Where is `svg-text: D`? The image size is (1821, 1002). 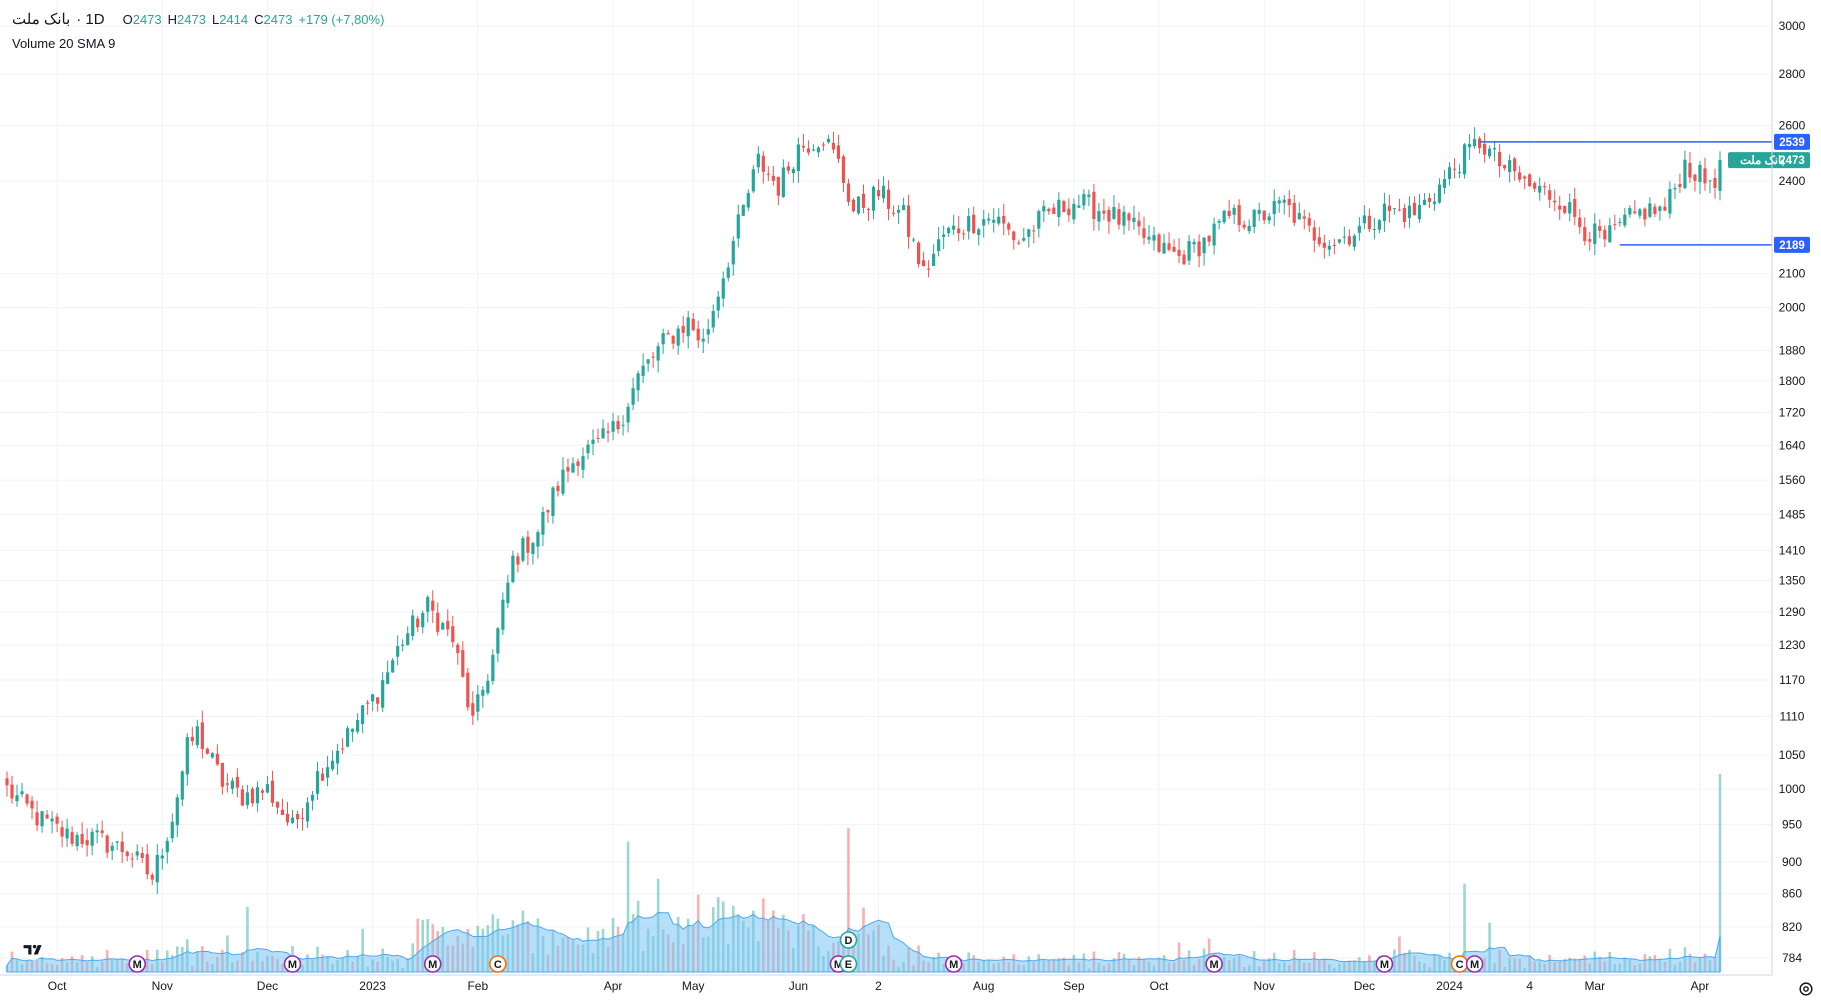
svg-text: D is located at coordinates (848, 941).